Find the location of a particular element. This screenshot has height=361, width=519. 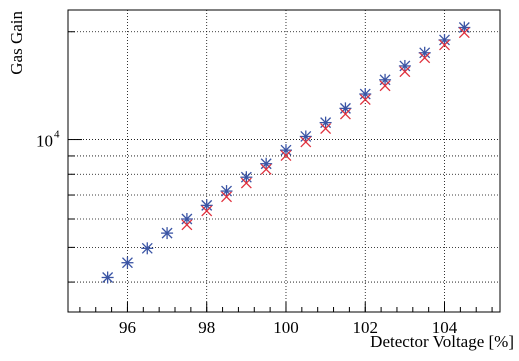

y-axis-label: Gas Gain is located at coordinates (16, 43).